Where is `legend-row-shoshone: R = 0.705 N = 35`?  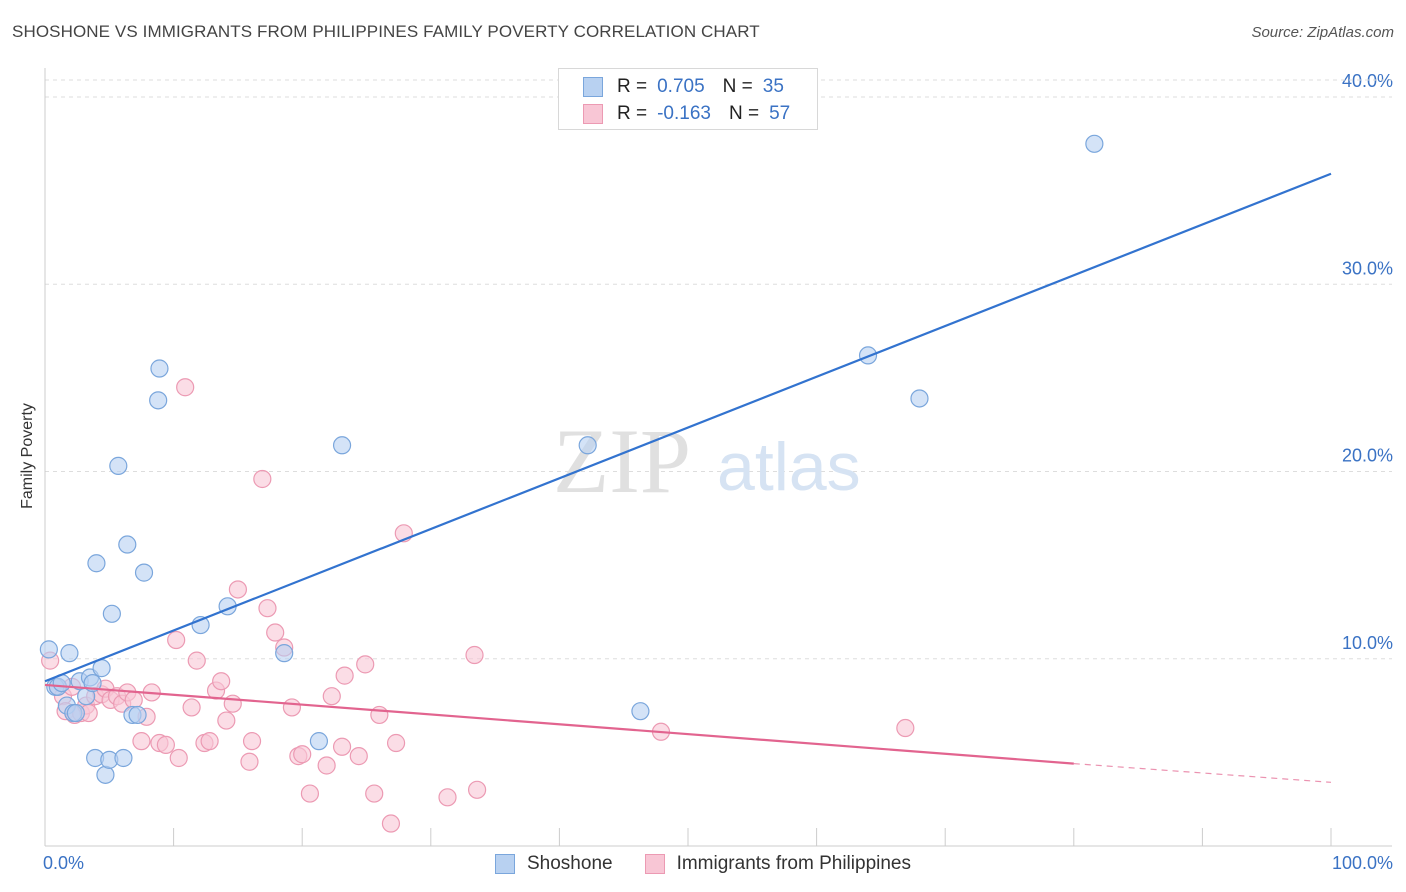
legend-row-shoshone: R = 0.705 N = 35 is located at coordinates (683, 87).